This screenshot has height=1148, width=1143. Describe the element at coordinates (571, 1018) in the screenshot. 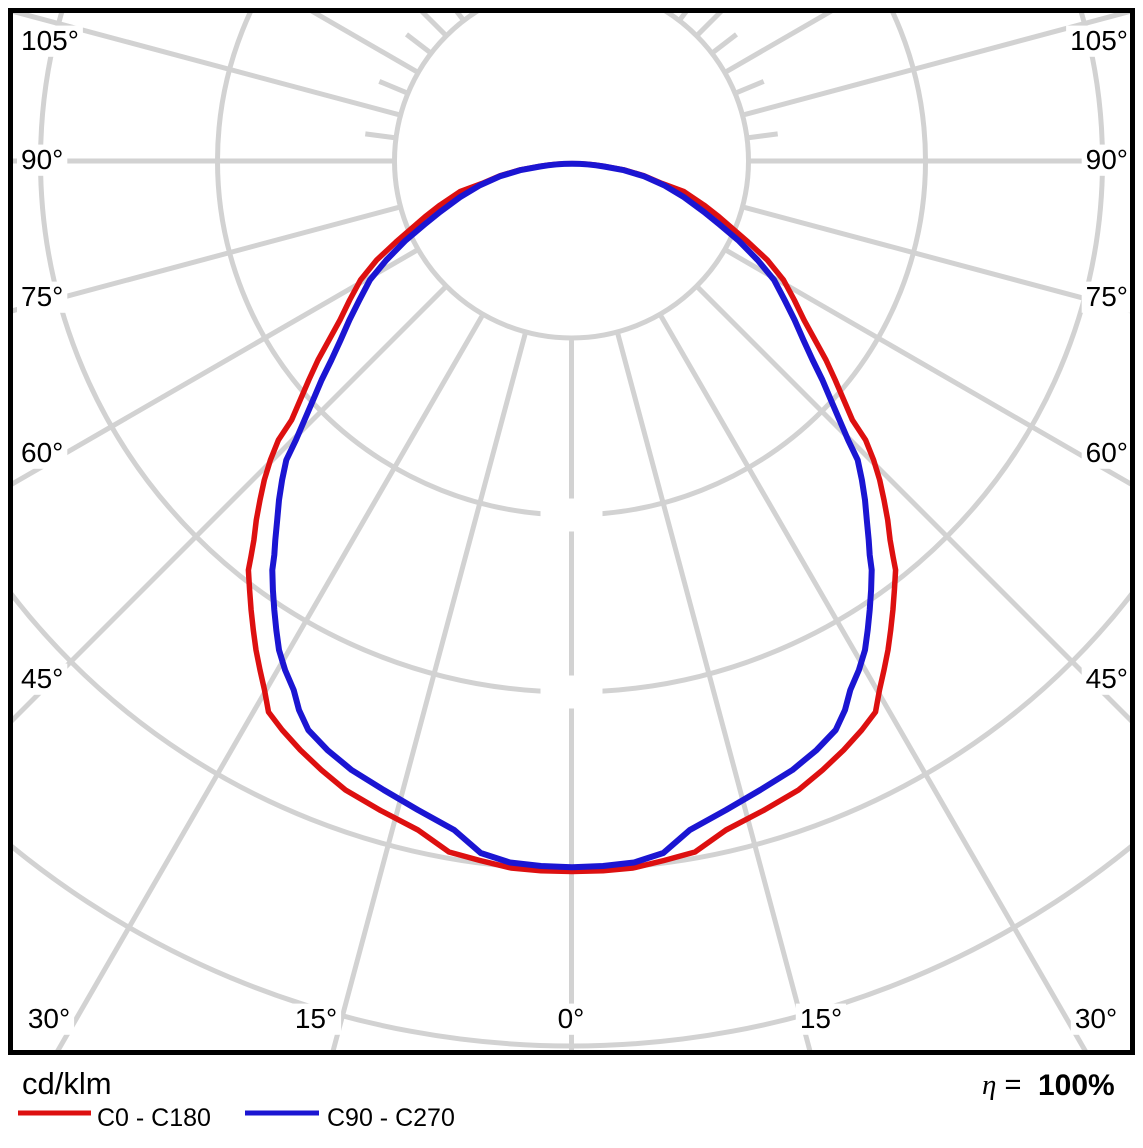

I see `svg-text: 0°` at that location.